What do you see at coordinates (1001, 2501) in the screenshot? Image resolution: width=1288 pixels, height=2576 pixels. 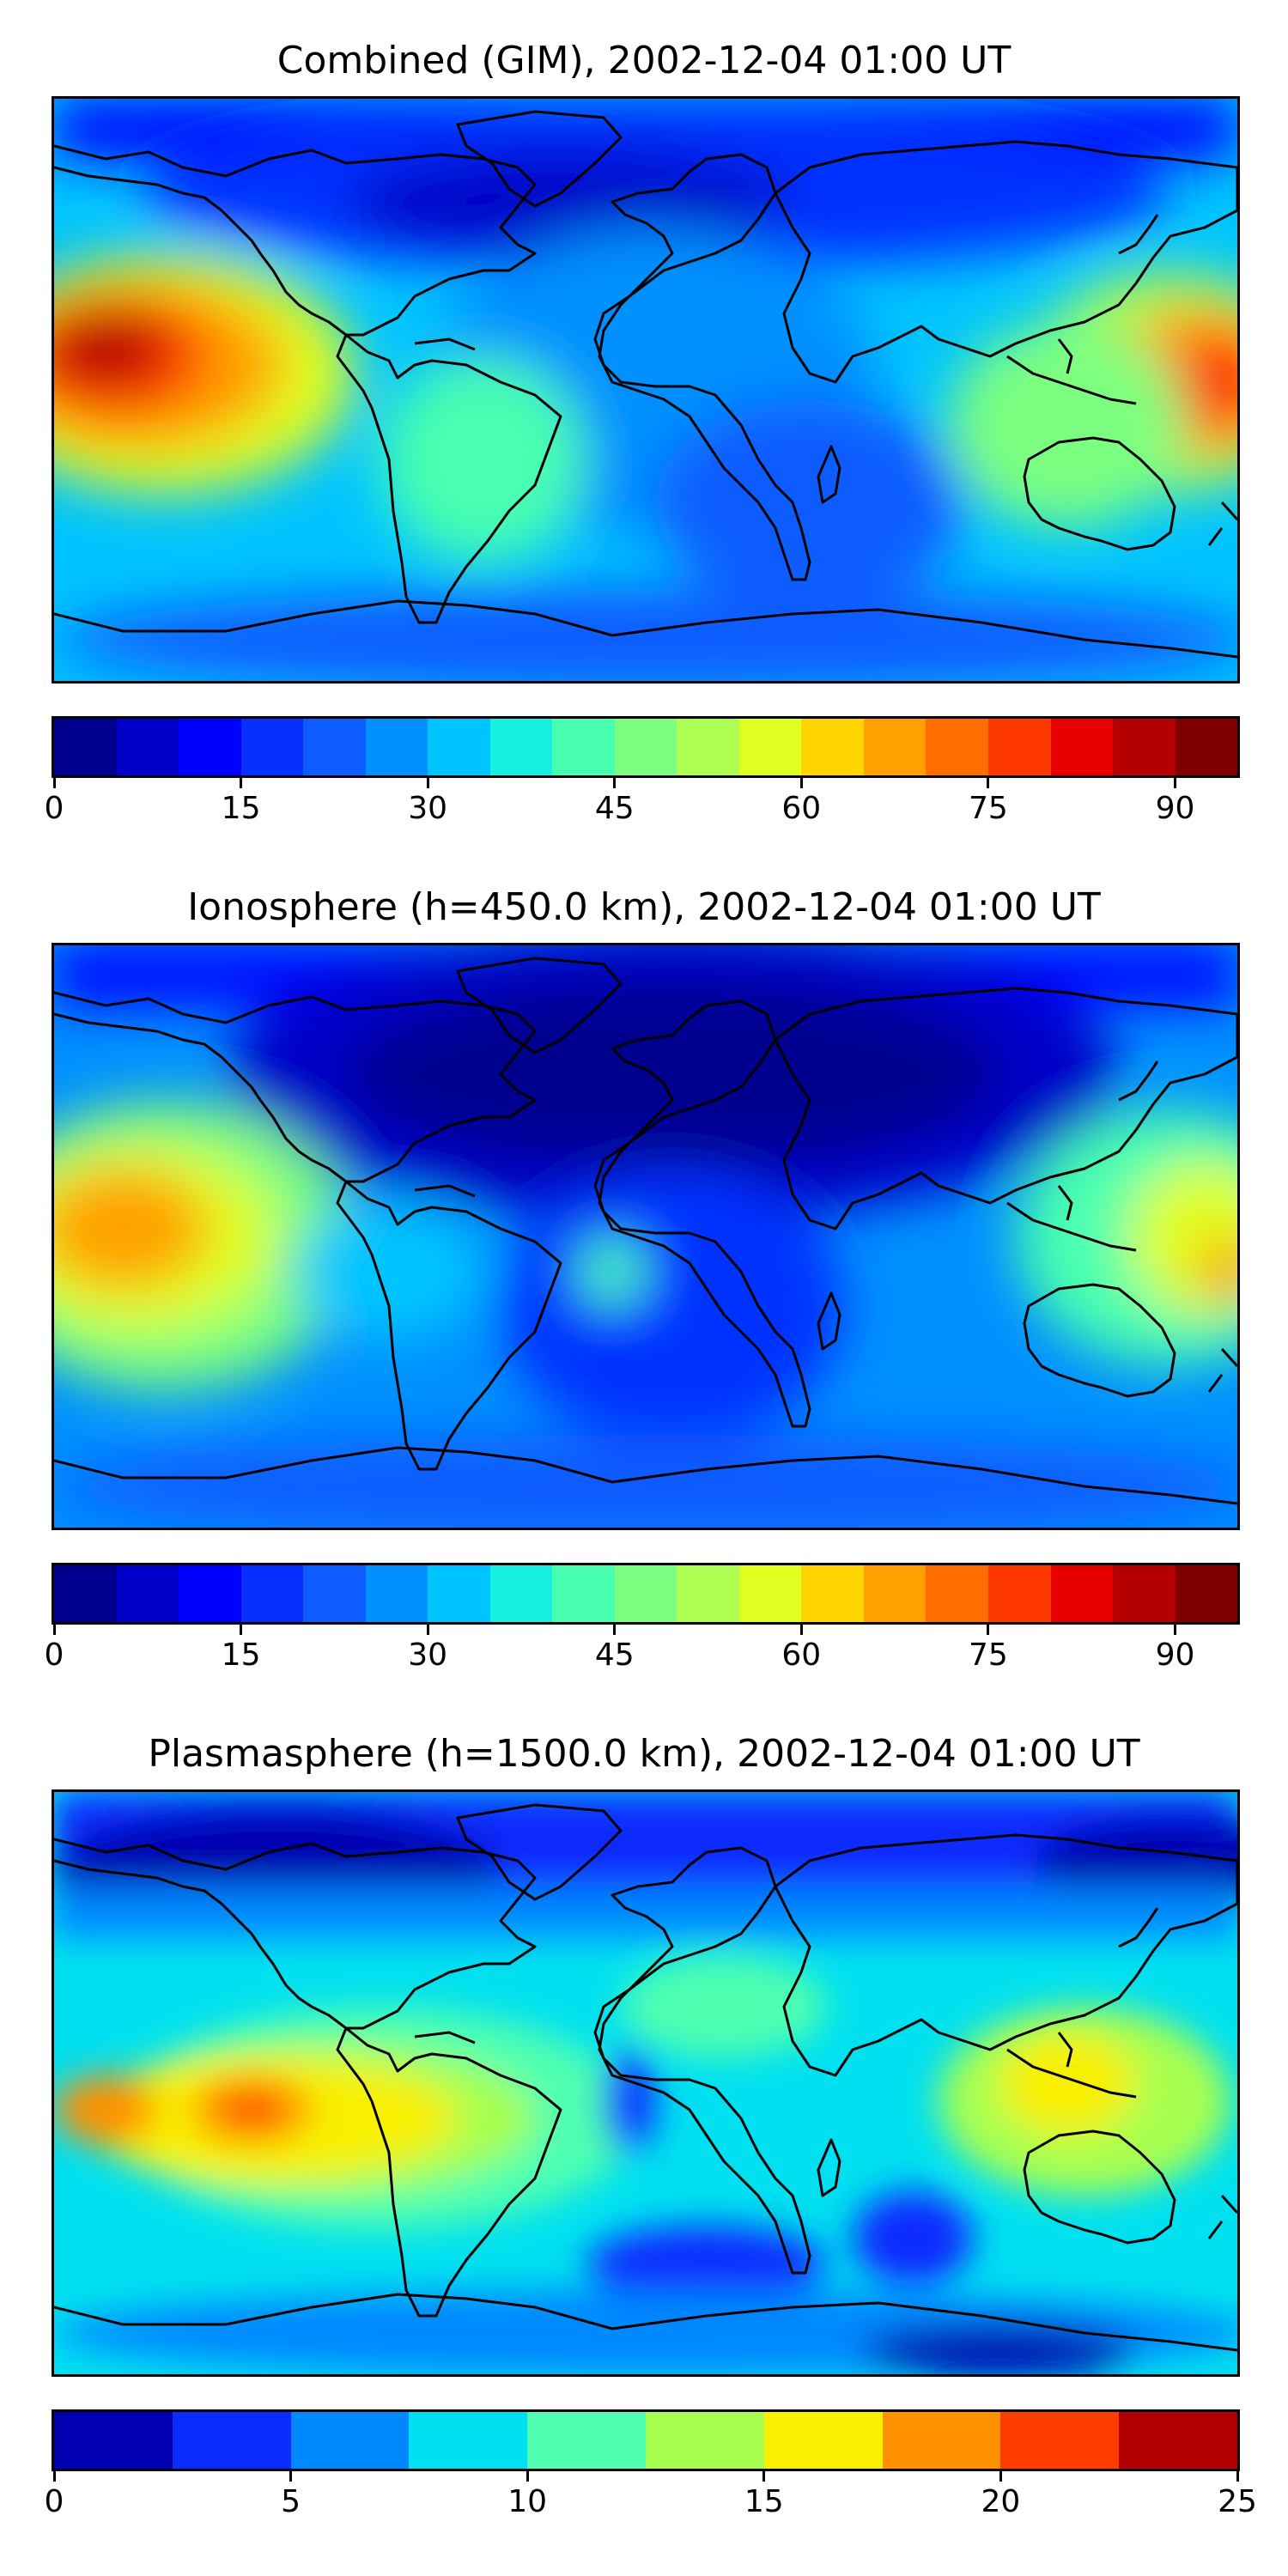 I see `colorbar-tick-label: 20` at bounding box center [1001, 2501].